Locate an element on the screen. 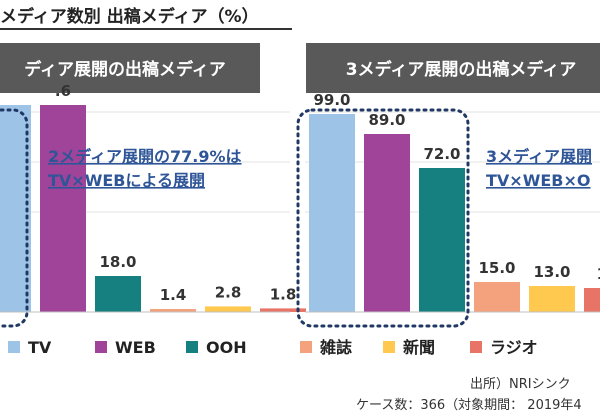 This screenshot has height=420, width=600. annotation-0-1: TV×WEBによる展開 is located at coordinates (126, 180).